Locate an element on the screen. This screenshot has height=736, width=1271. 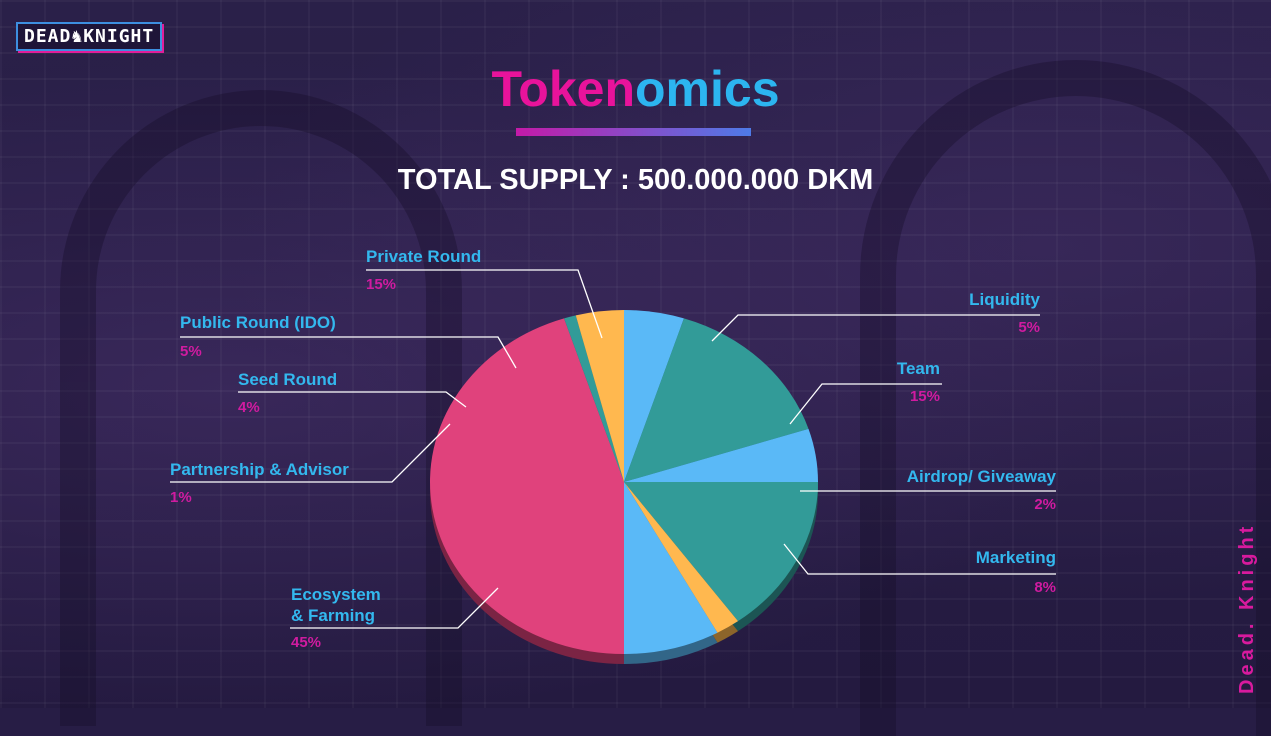
page-title: Tokenomics is located at coordinates (635, 89).